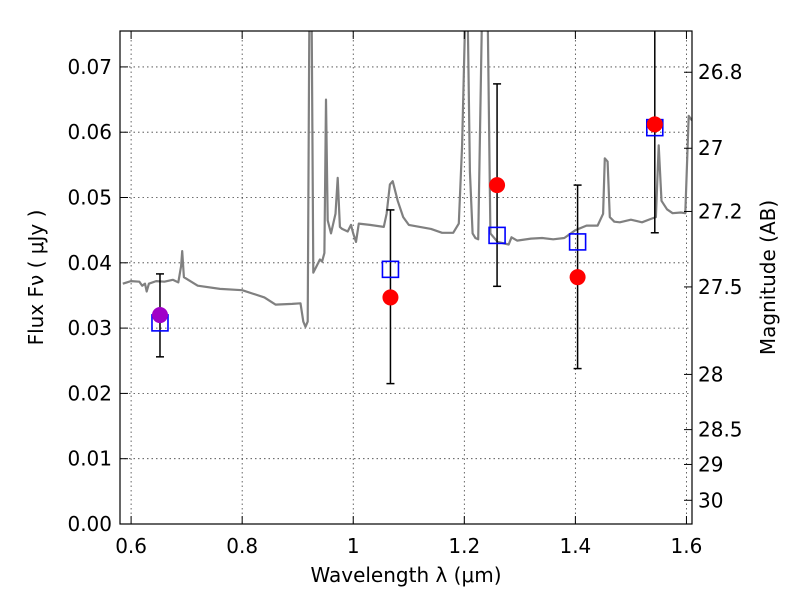  What do you see at coordinates (687, 546) in the screenshot?
I see `x-tick-label: 1.6` at bounding box center [687, 546].